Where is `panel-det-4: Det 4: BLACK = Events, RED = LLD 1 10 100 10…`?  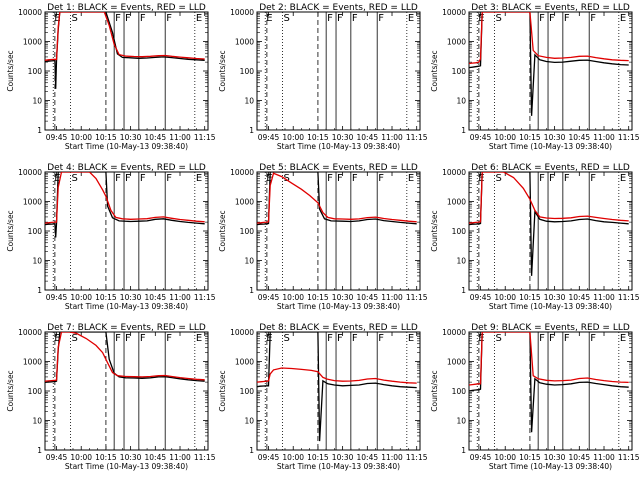 panel-det-4: Det 4: BLACK = Events, RED = LLD 1 10 100 10… is located at coordinates (111, 237).